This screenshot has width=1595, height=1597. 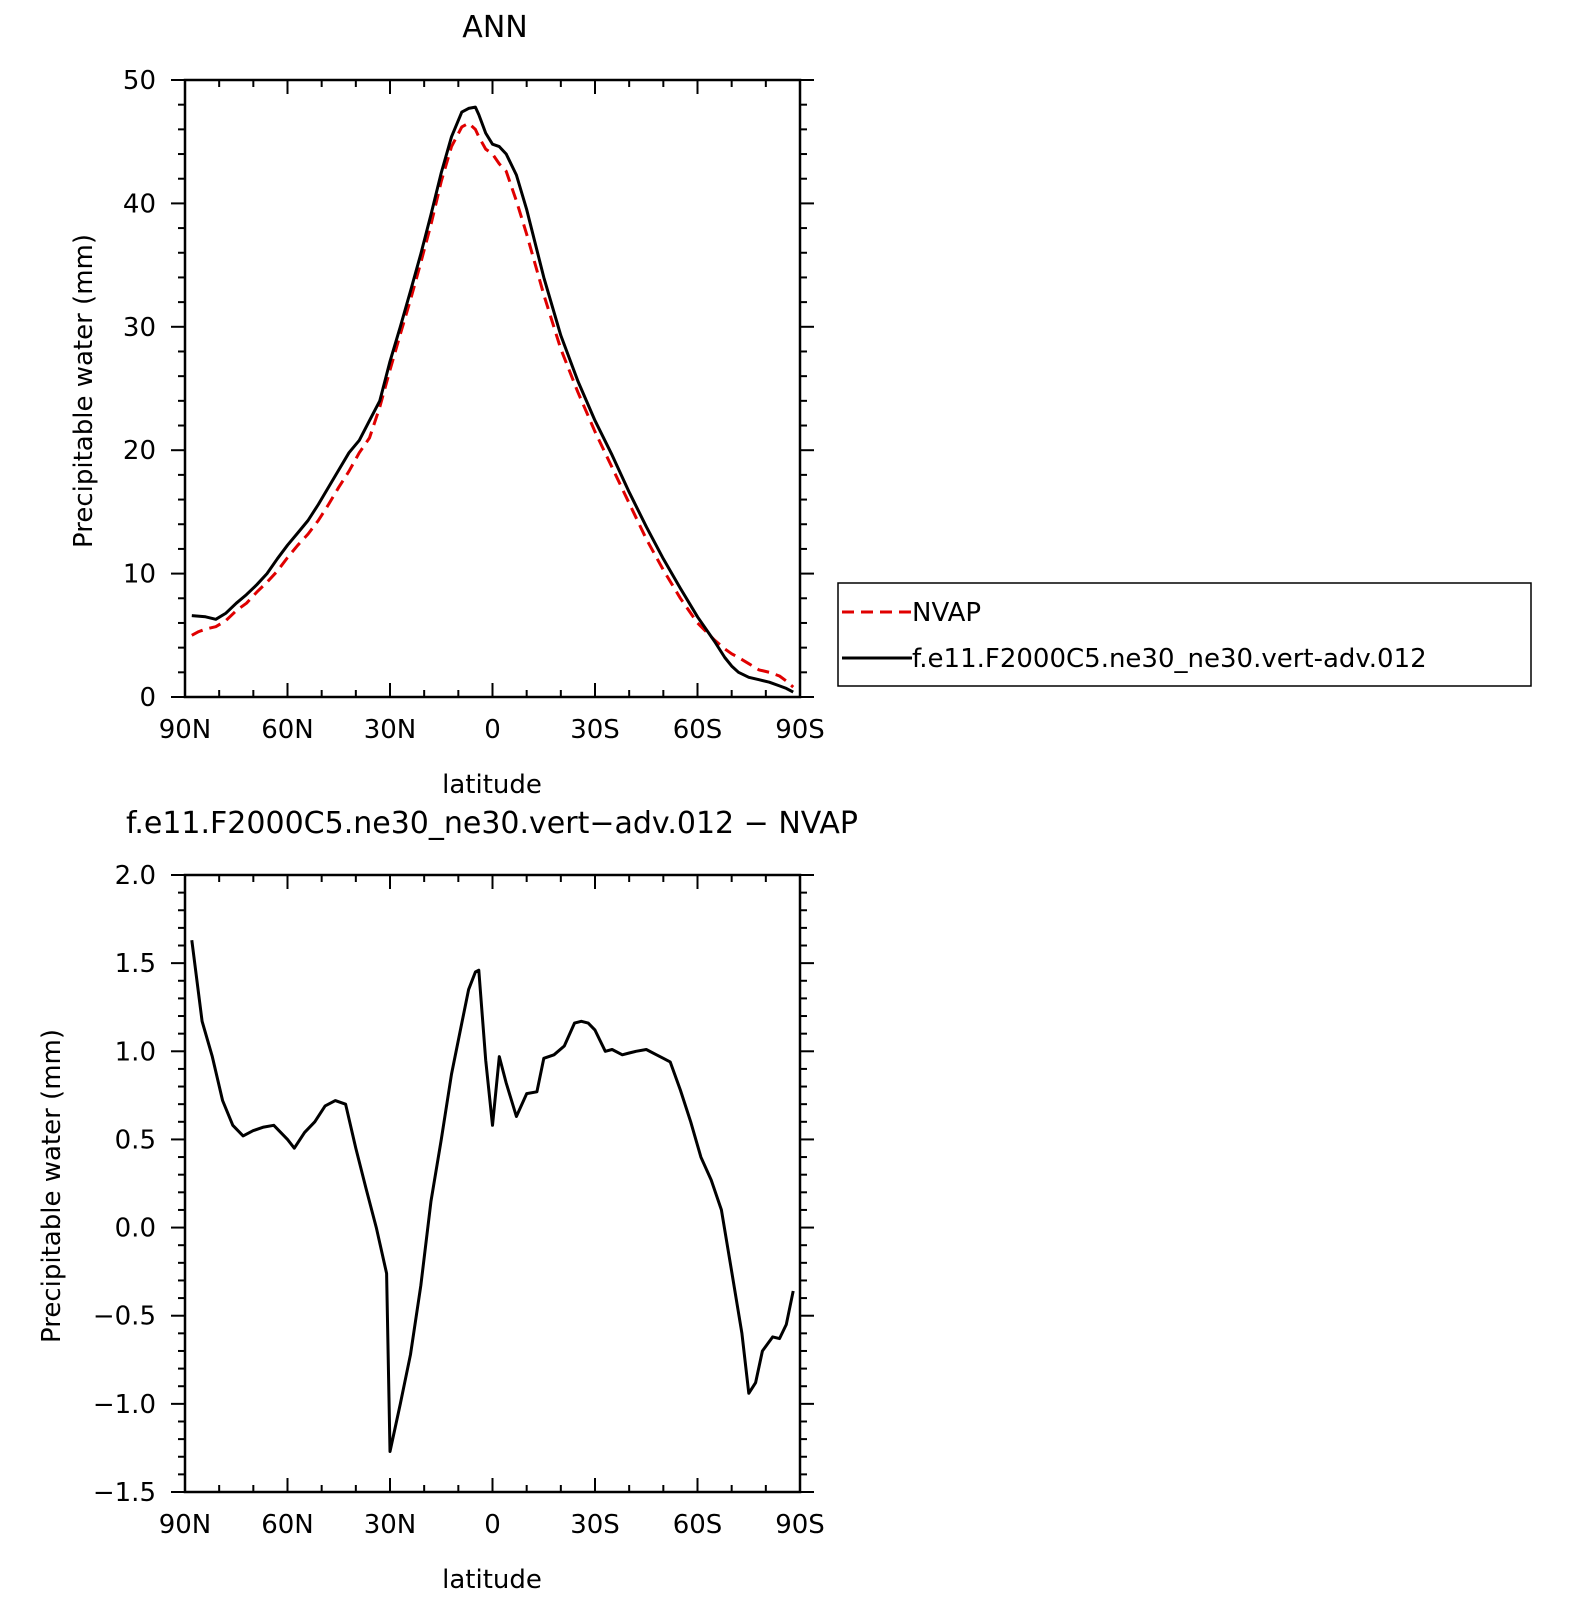 What do you see at coordinates (124, 1493) in the screenshot?
I see `y-tick-label: −1.5` at bounding box center [124, 1493].